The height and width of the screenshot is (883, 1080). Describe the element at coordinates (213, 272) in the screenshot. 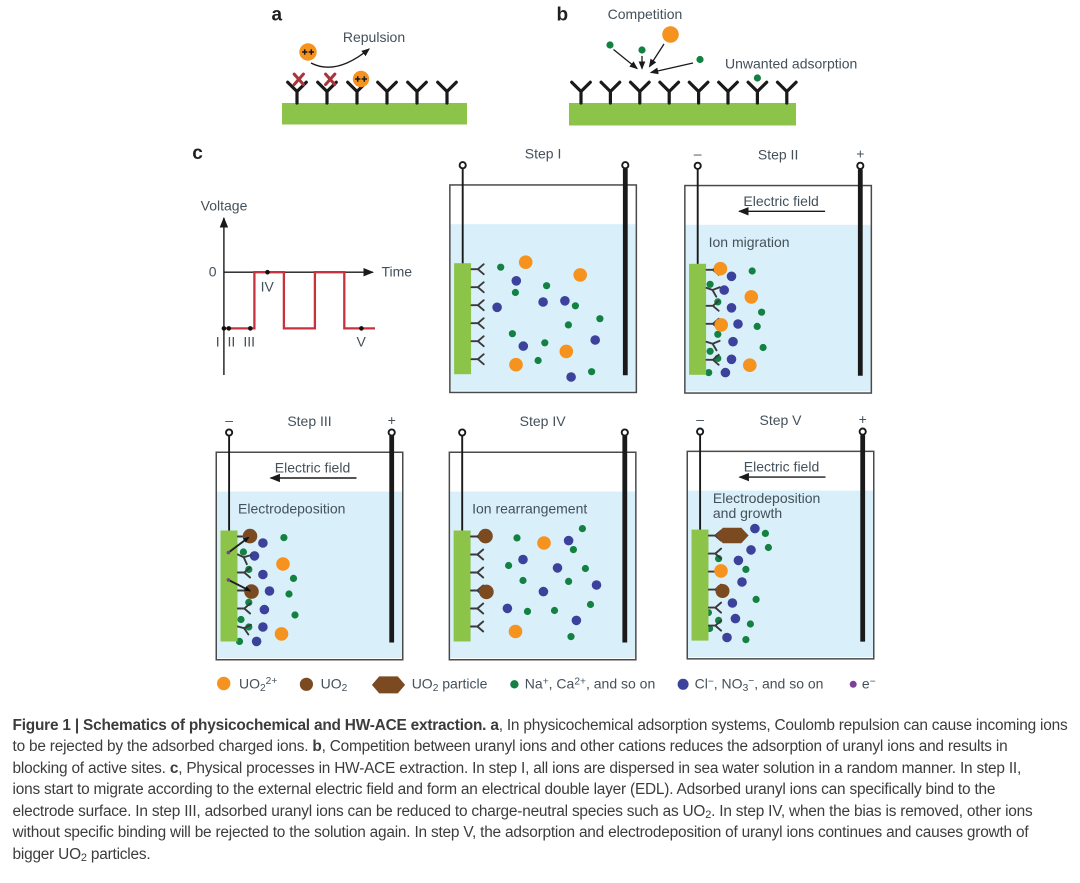

I see `svg-text: 0` at that location.